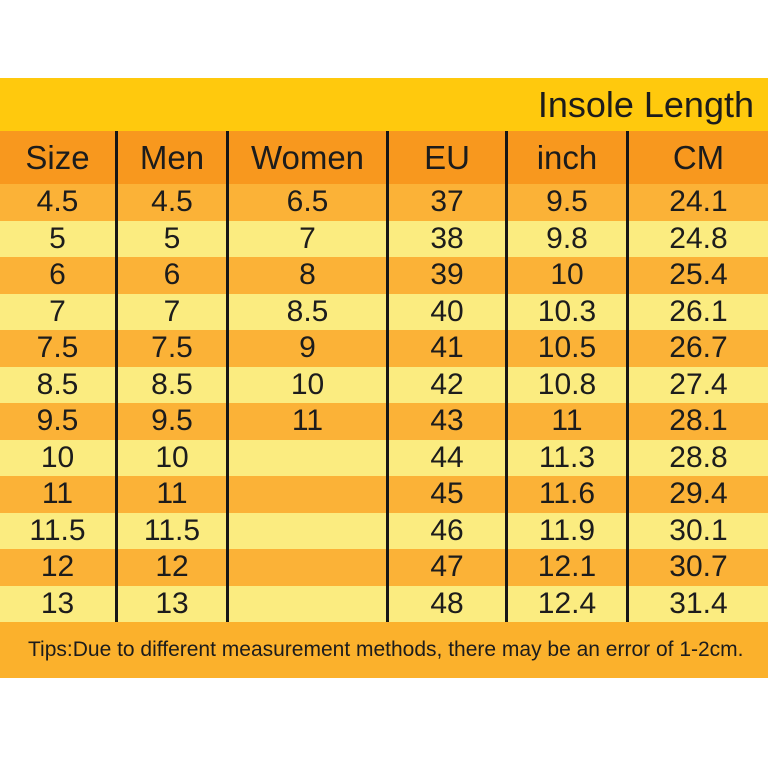 This screenshot has width=768, height=768. Describe the element at coordinates (445, 530) in the screenshot. I see `table-cell: 46` at that location.